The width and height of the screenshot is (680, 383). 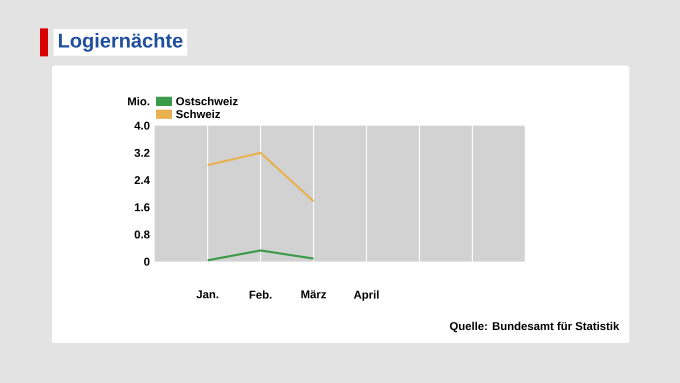 What do you see at coordinates (535, 327) in the screenshot?
I see `source-note: Quelle: Bundesamt für Statistik` at bounding box center [535, 327].